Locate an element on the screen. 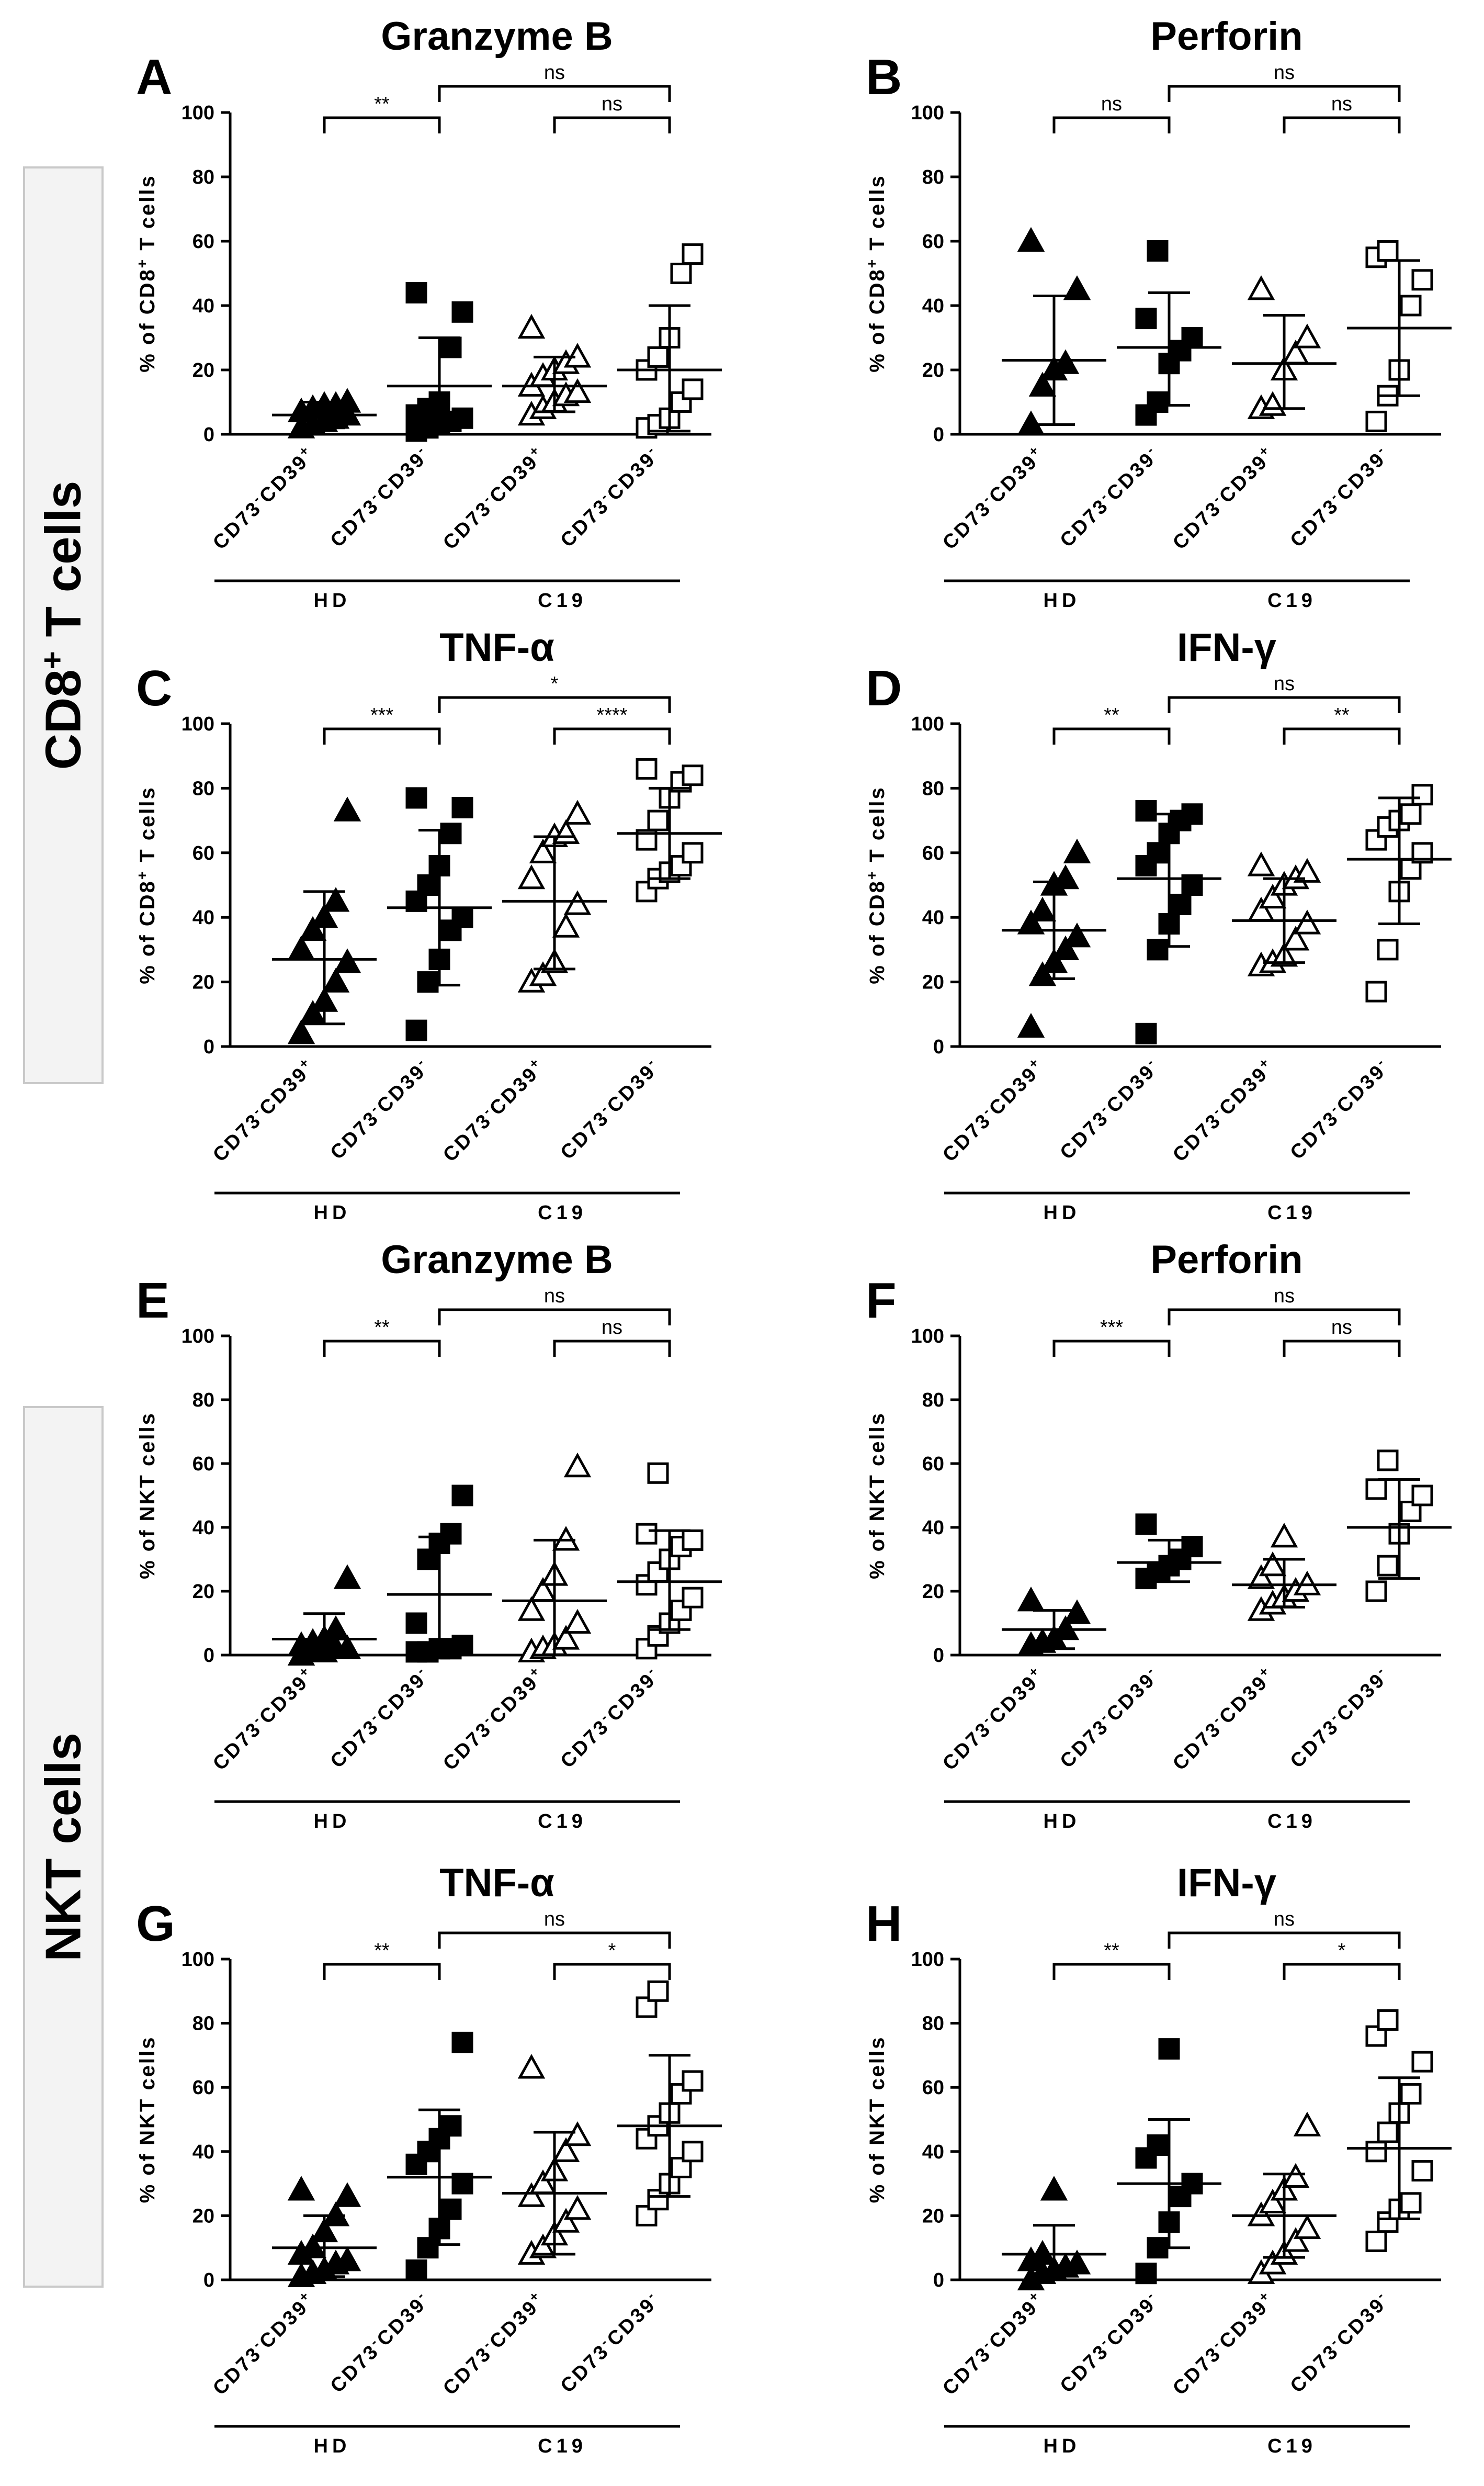 The width and height of the screenshot is (1484, 2486). panel-title: Granzyme B is located at coordinates (497, 36).